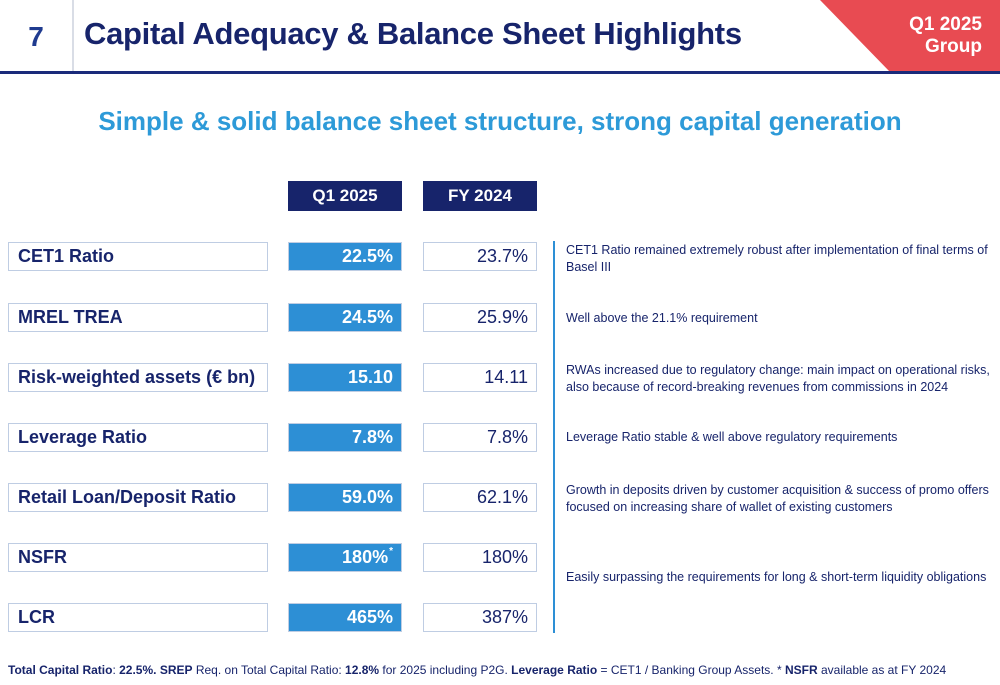  Describe the element at coordinates (480, 377) in the screenshot. I see `value-fy-rwa: 14.11` at that location.